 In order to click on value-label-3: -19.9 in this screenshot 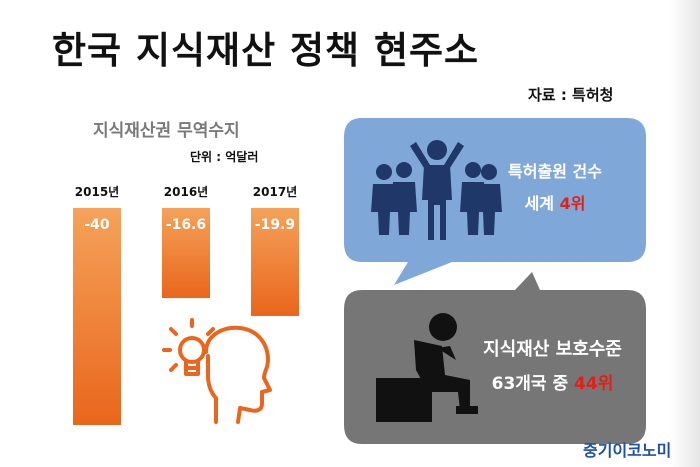, I will do `click(275, 225)`.